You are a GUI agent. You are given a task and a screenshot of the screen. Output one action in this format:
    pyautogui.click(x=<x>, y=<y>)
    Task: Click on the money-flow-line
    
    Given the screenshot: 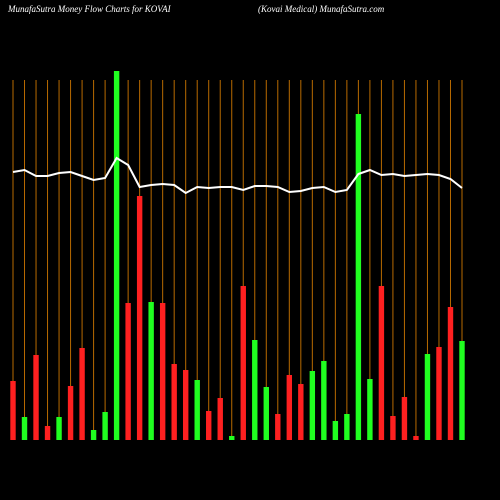 What is the action you would take?
    pyautogui.click(x=237, y=175)
    